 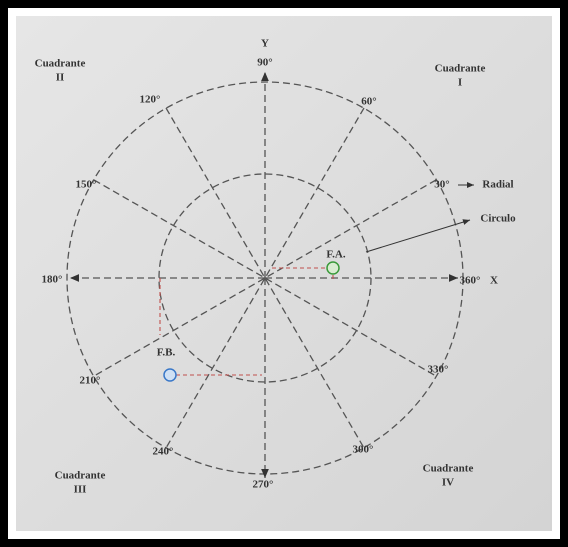 What do you see at coordinates (80, 490) in the screenshot?
I see `quadrant-number: III` at bounding box center [80, 490].